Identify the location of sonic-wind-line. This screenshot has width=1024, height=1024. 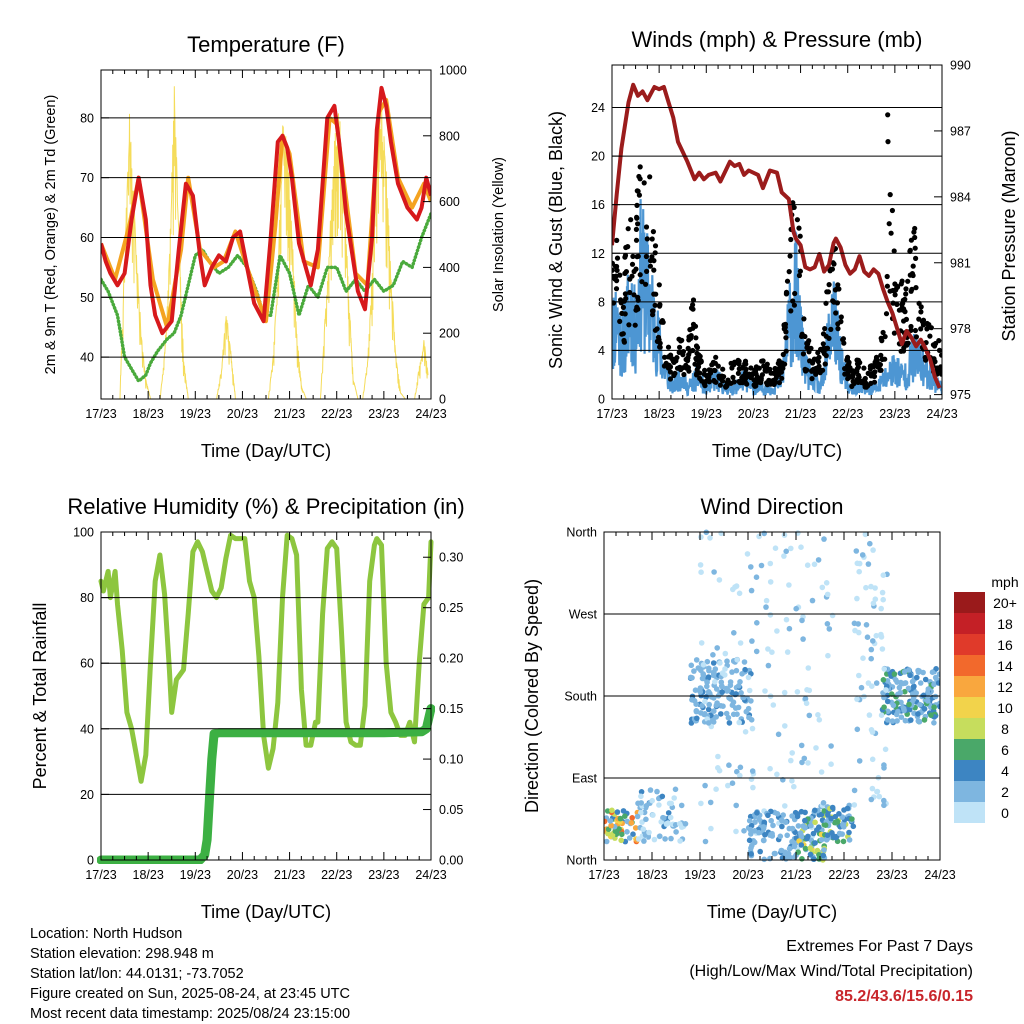
(777, 298).